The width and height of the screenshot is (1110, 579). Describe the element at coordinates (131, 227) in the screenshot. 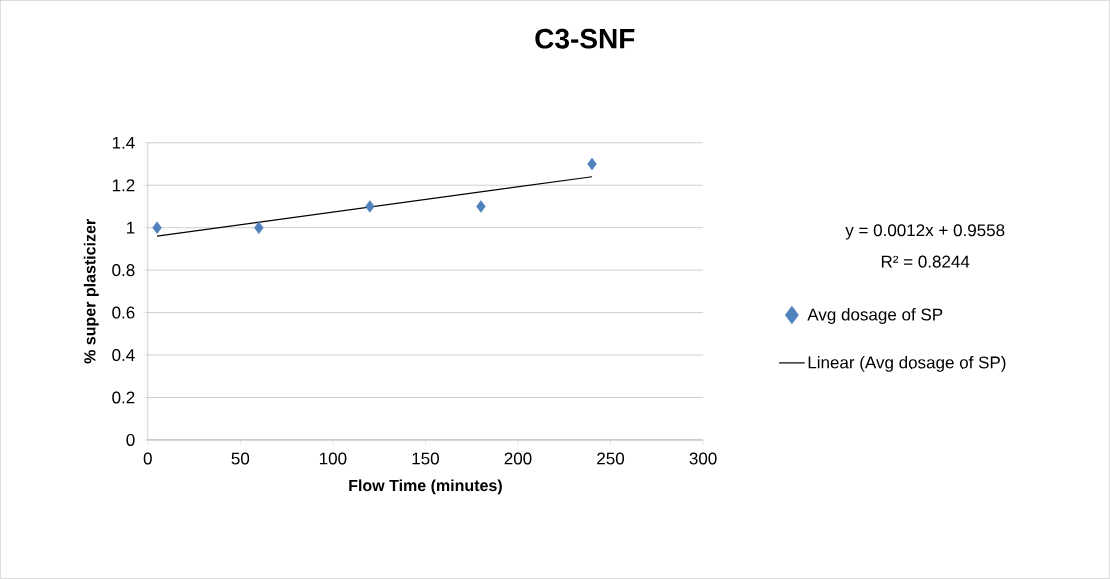

I see `y-tick-label: 1` at that location.